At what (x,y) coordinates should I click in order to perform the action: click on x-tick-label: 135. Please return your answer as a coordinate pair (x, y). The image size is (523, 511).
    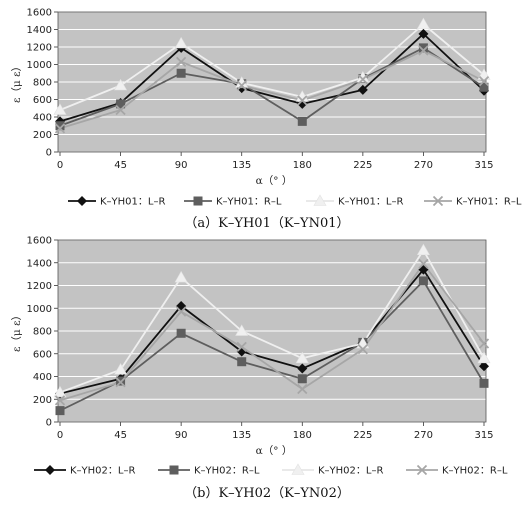
    Looking at the image, I should click on (241, 165).